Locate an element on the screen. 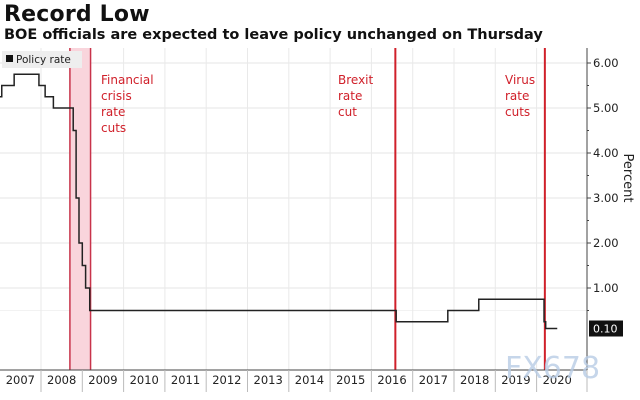 The width and height of the screenshot is (640, 400). x-tick-label: 2008 is located at coordinates (61, 380).